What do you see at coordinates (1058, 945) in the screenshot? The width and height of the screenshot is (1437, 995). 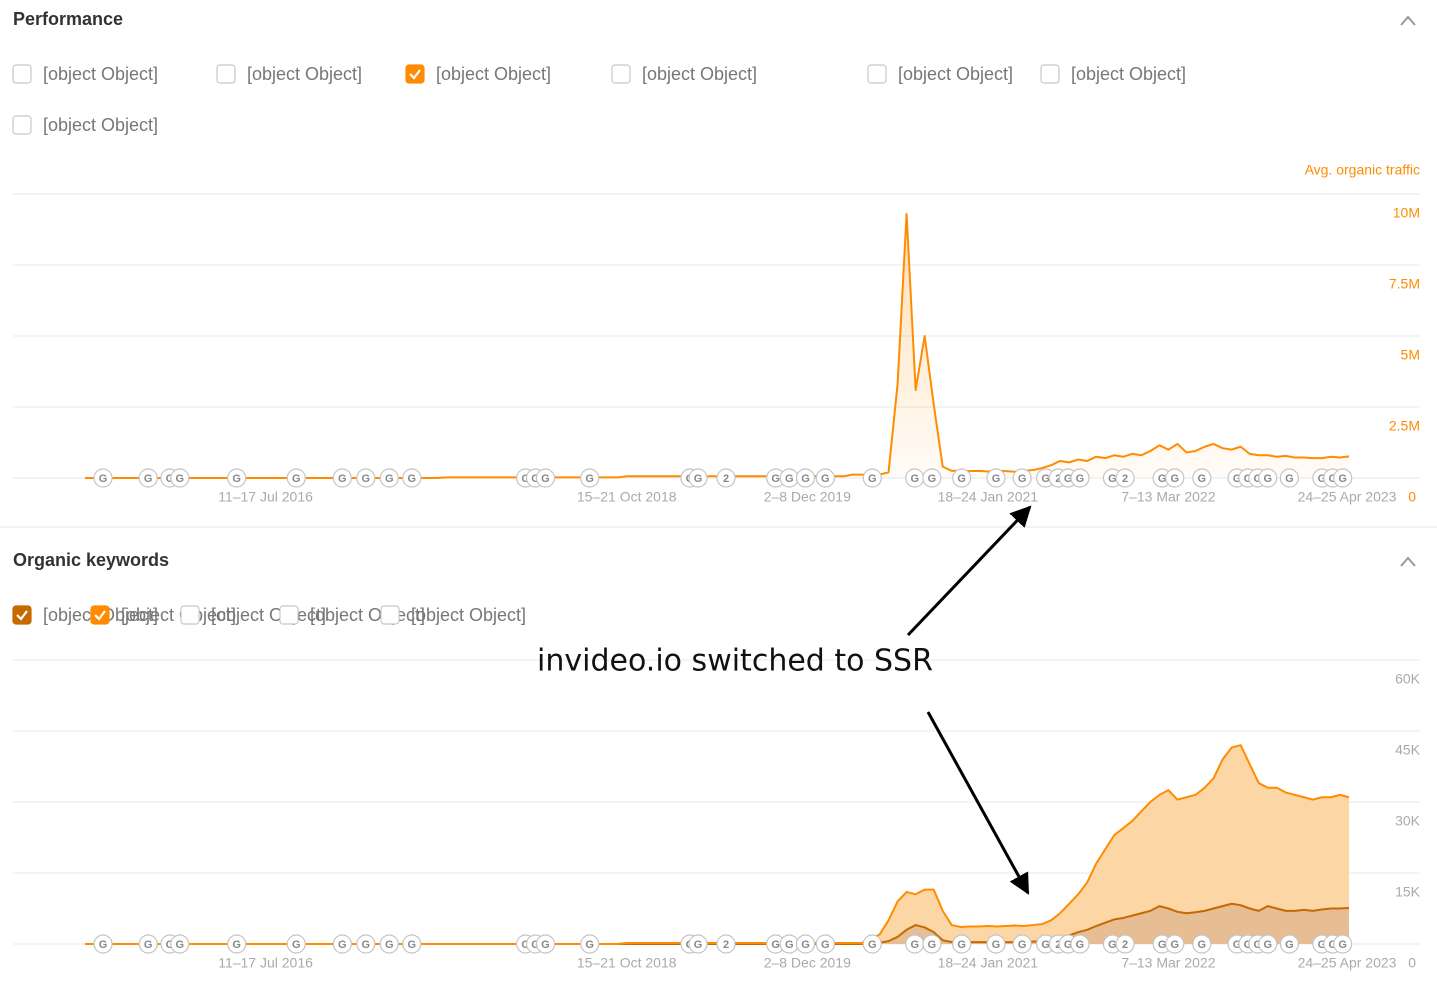 I see `marker-label: 2` at bounding box center [1058, 945].